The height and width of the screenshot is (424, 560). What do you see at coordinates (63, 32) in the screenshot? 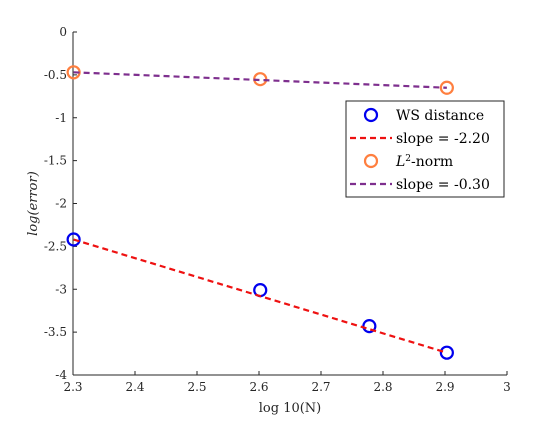
I see `y-tick-label: 0` at bounding box center [63, 32].